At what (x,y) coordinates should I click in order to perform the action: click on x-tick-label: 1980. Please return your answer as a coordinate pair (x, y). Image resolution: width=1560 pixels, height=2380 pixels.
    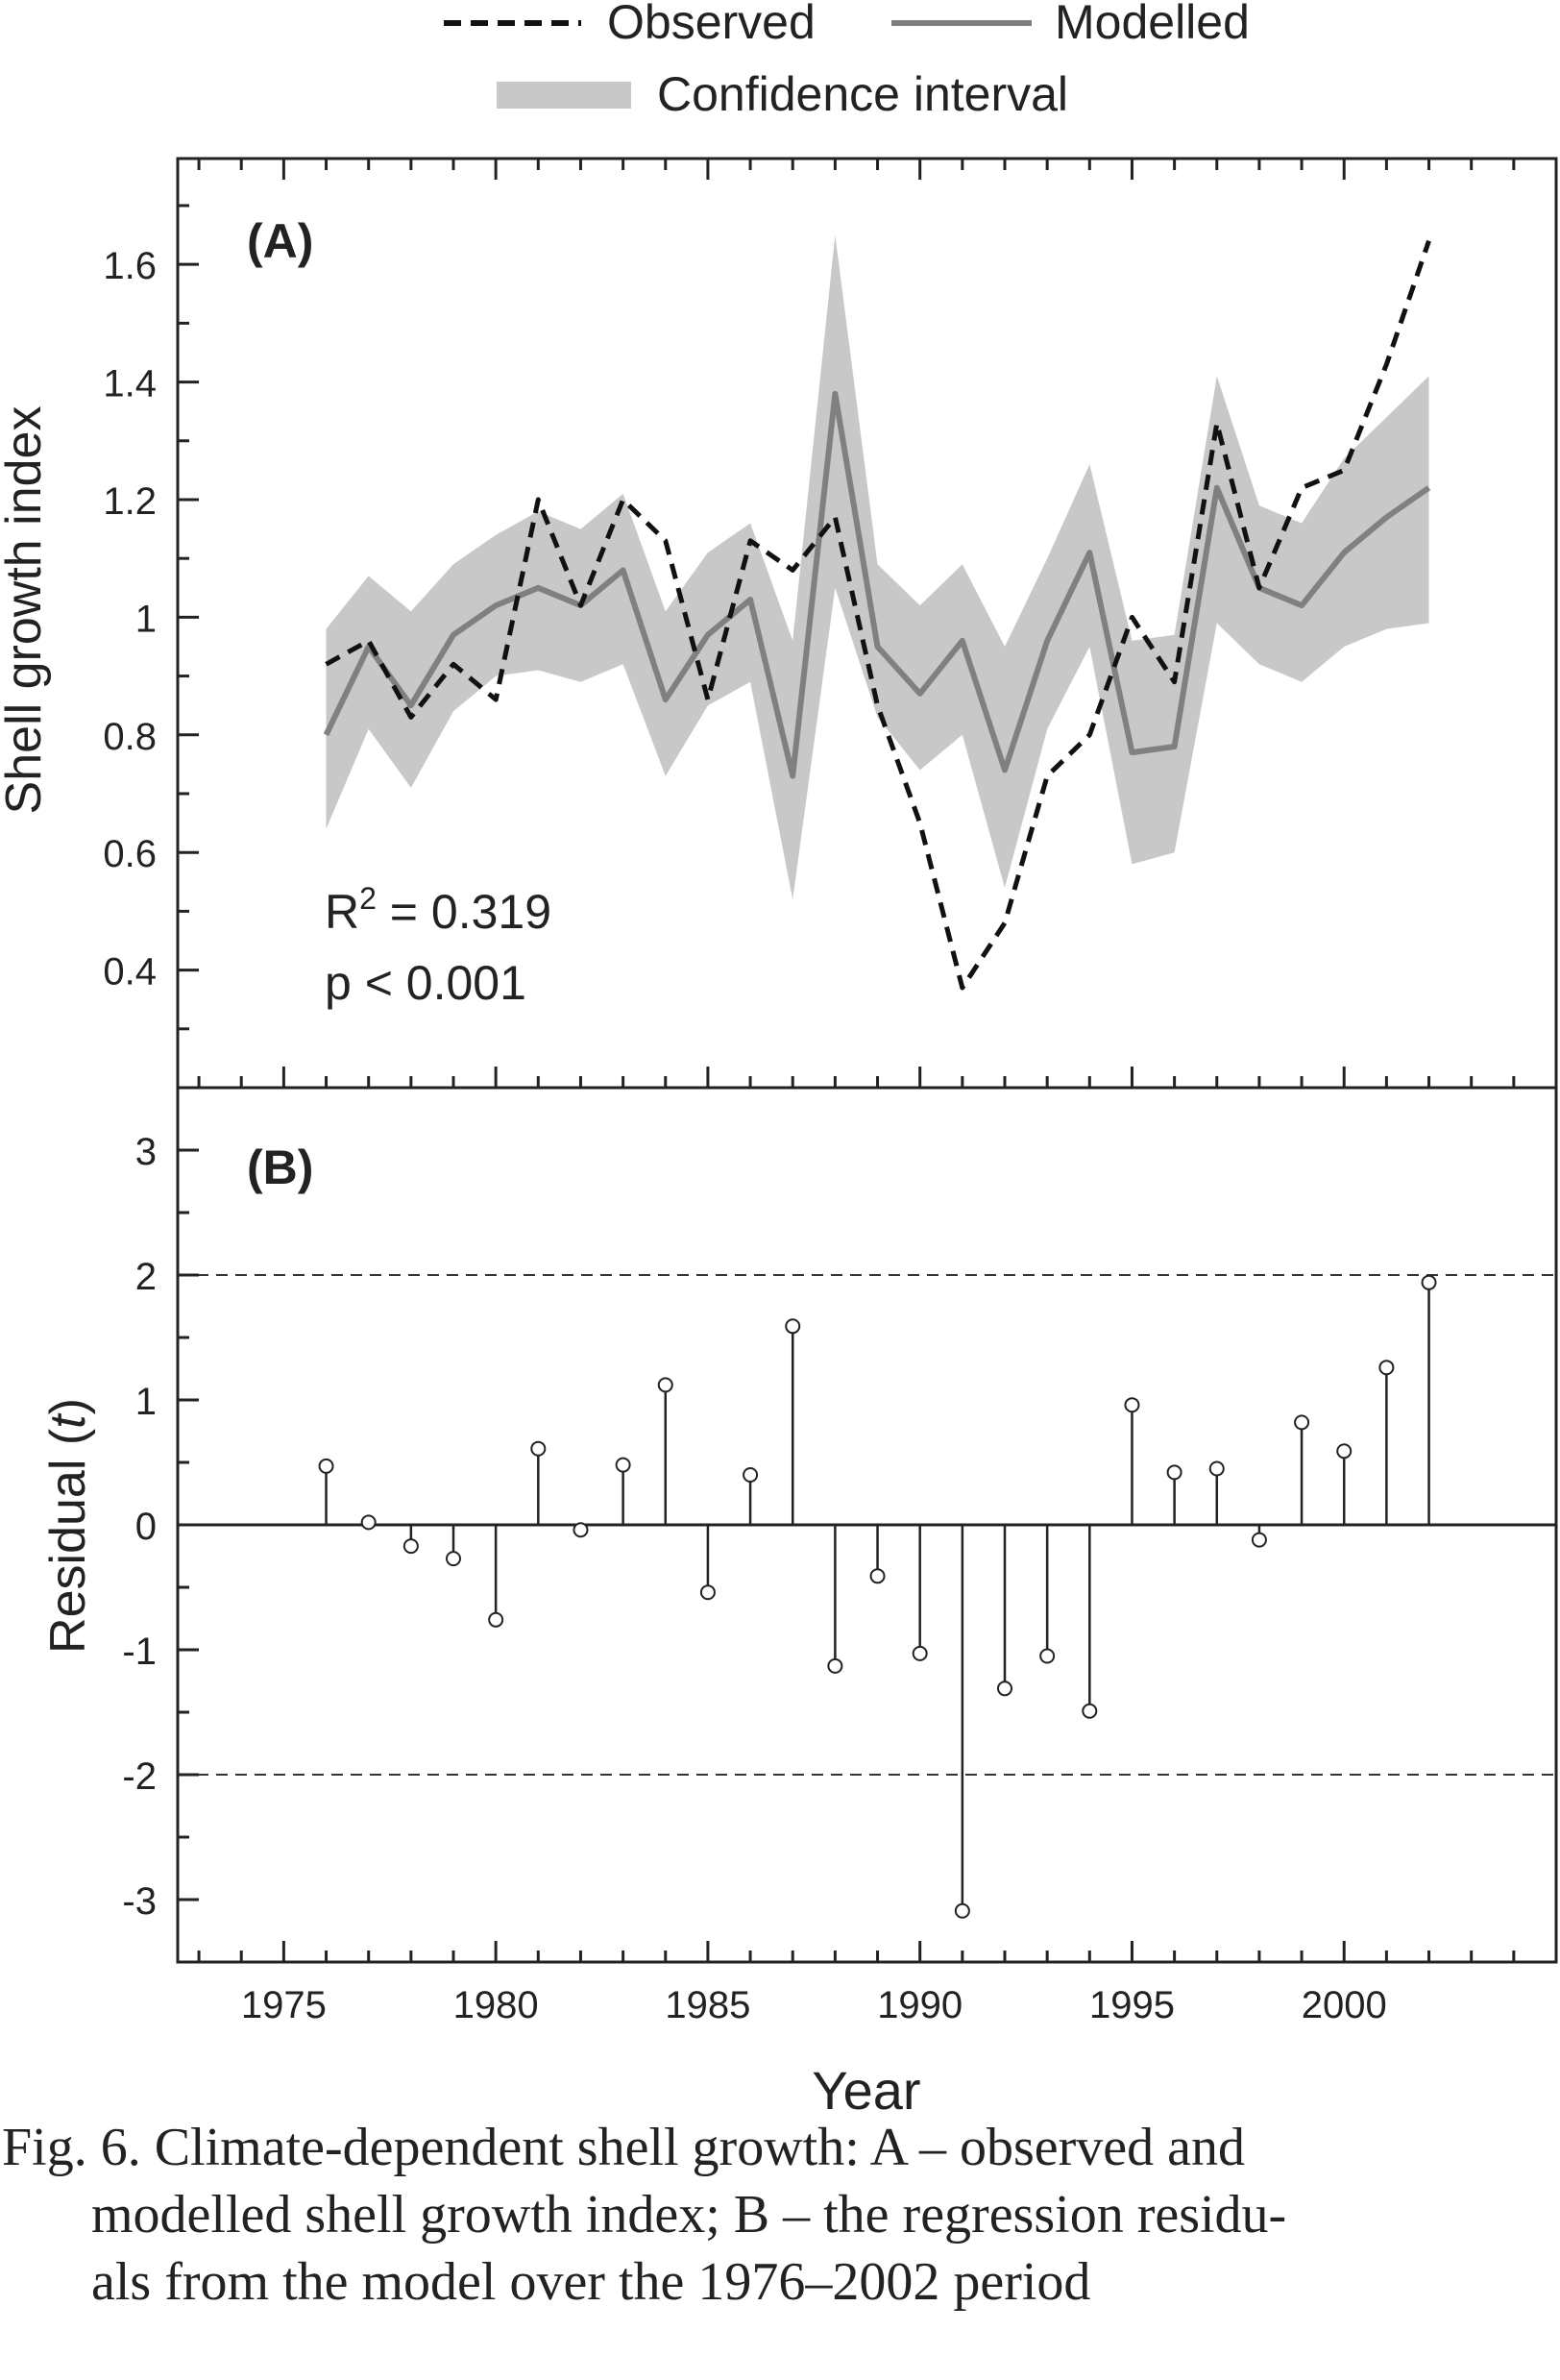
    Looking at the image, I should click on (496, 2005).